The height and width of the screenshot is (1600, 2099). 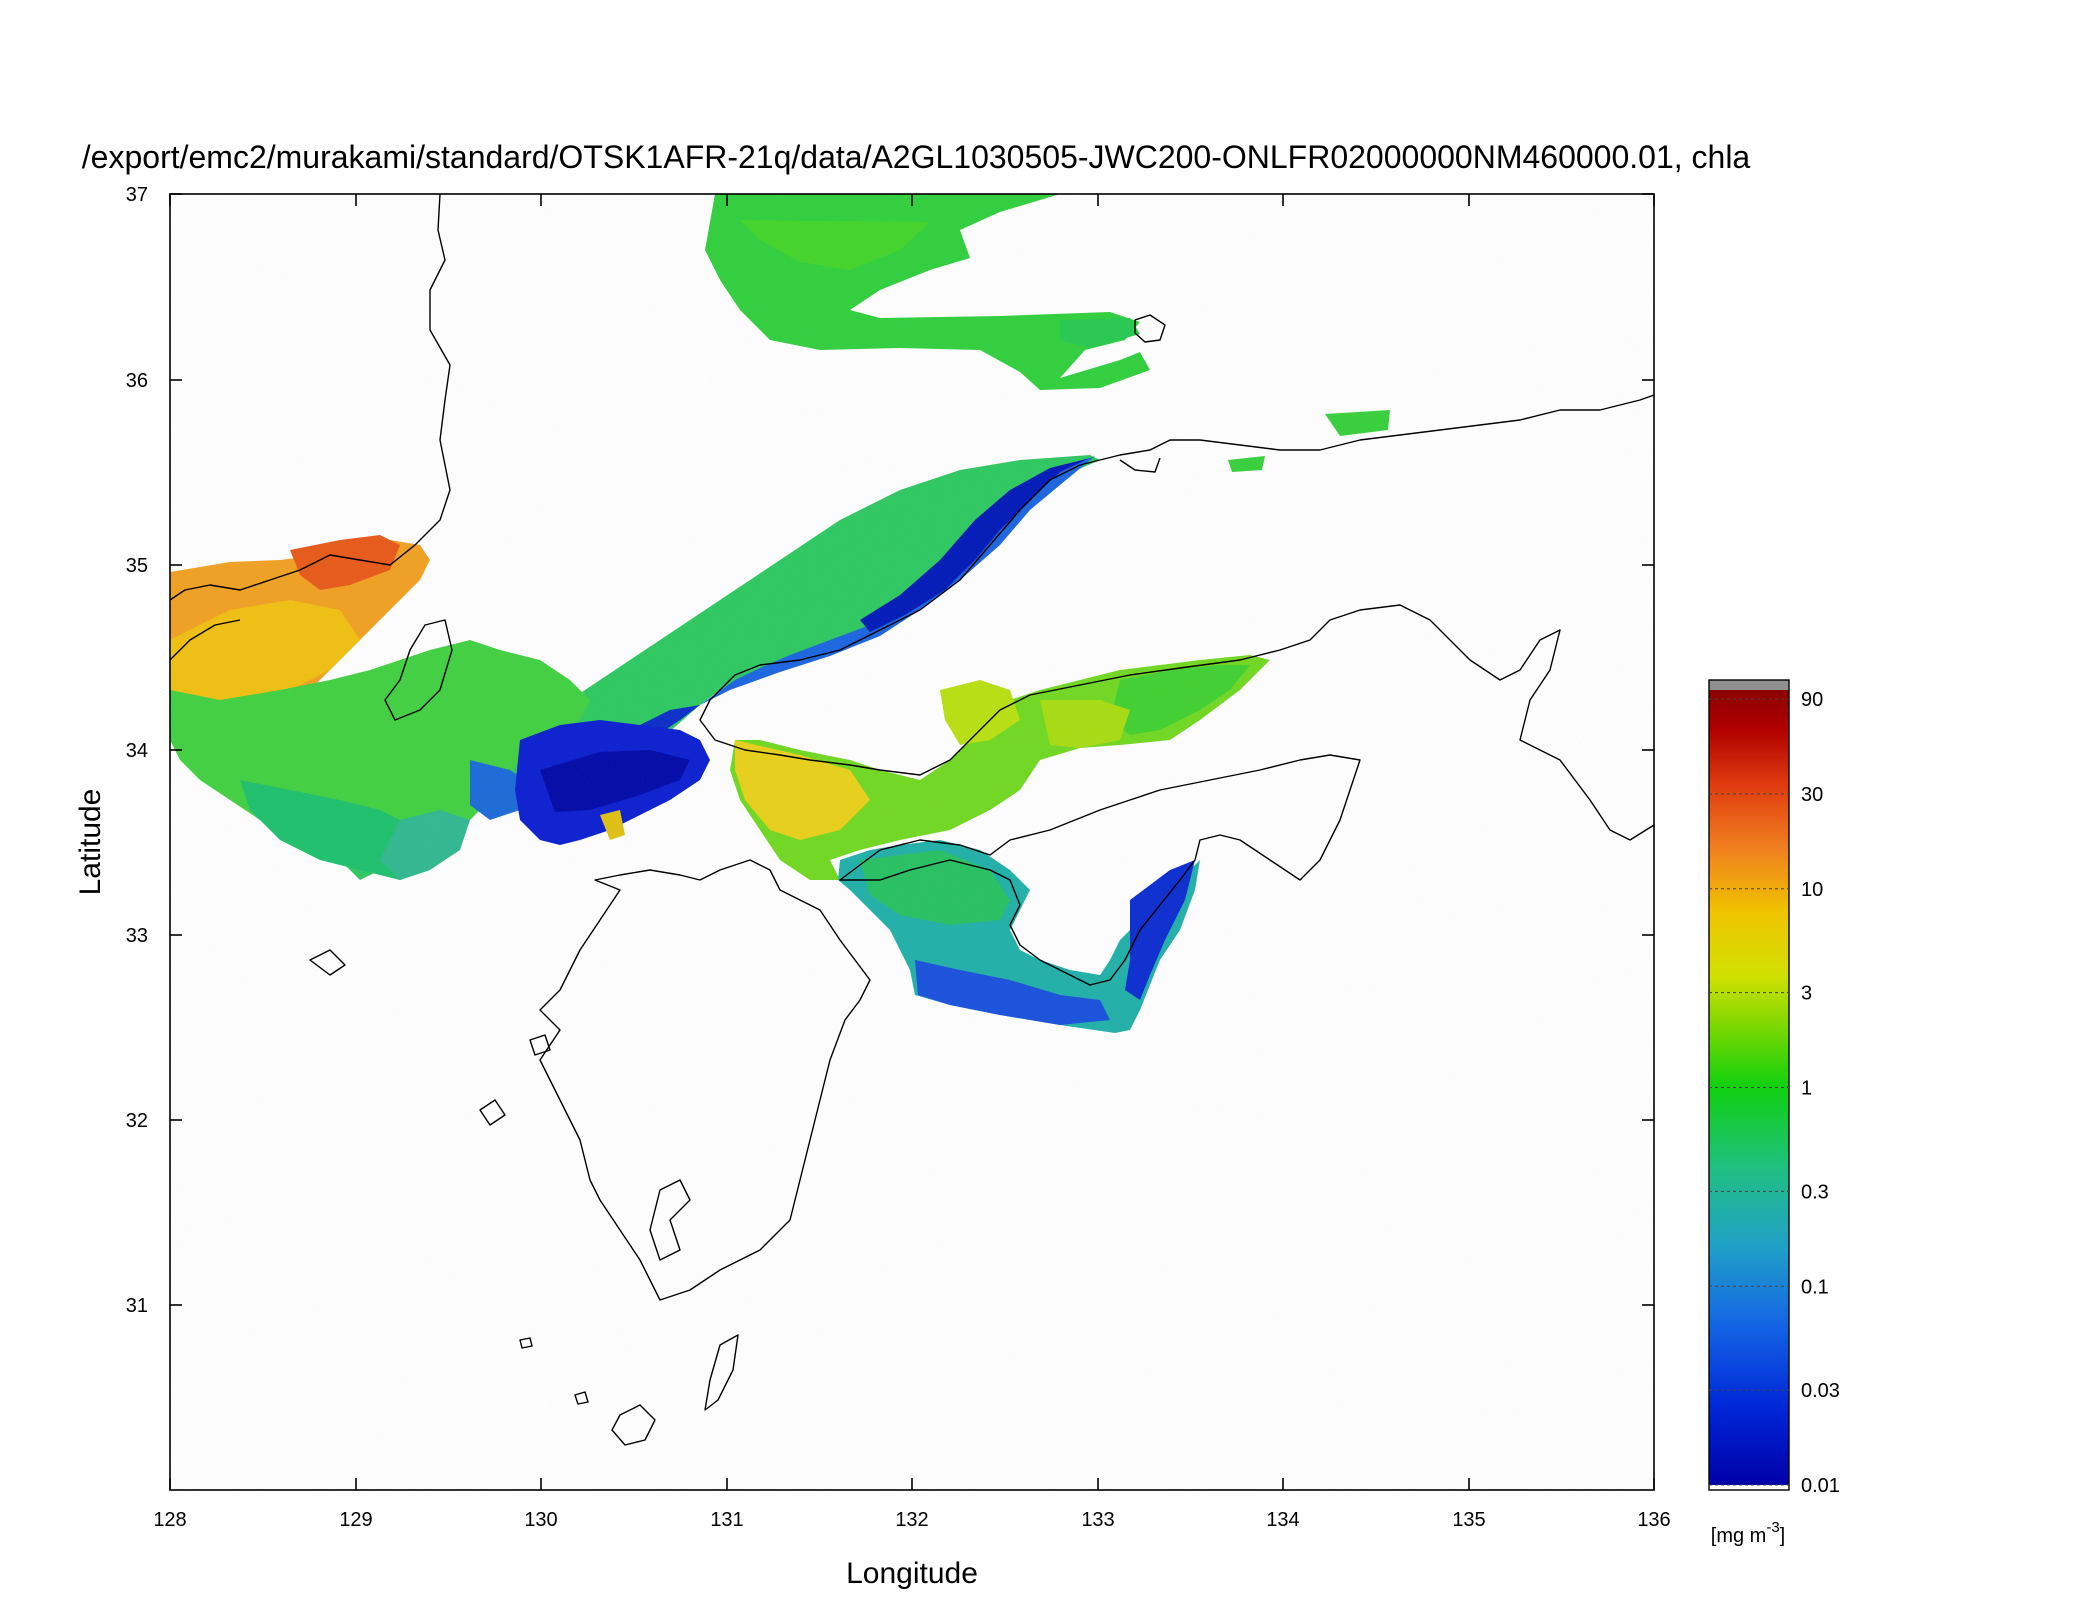 What do you see at coordinates (137, 566) in the screenshot?
I see `y-tick-label: 35` at bounding box center [137, 566].